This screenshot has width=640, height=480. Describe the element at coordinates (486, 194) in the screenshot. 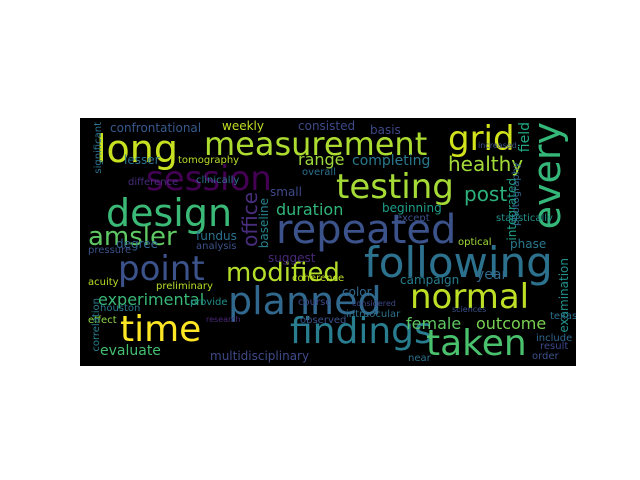

I see `word-post: post` at that location.